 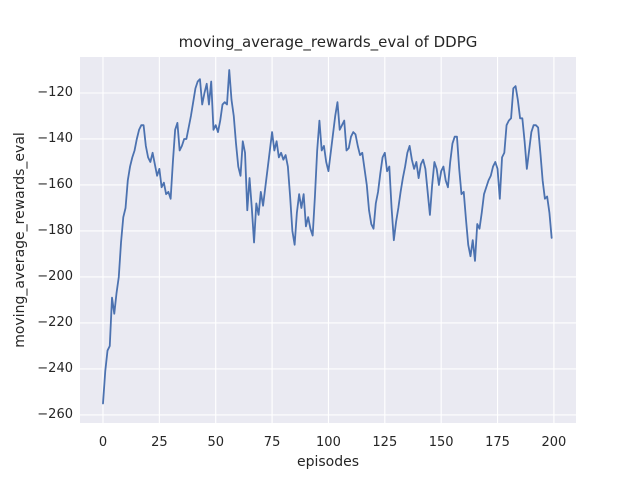 I want to click on y-tick-label: −140, so click(x=55, y=138).